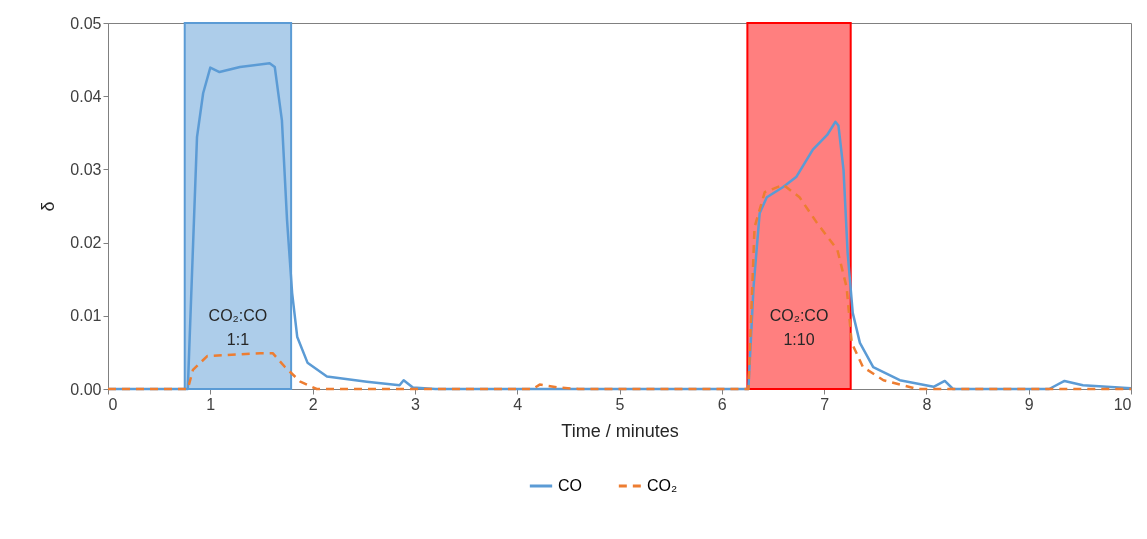 This screenshot has height=539, width=1147. I want to click on y-tick-label: 0.01, so click(86, 316).